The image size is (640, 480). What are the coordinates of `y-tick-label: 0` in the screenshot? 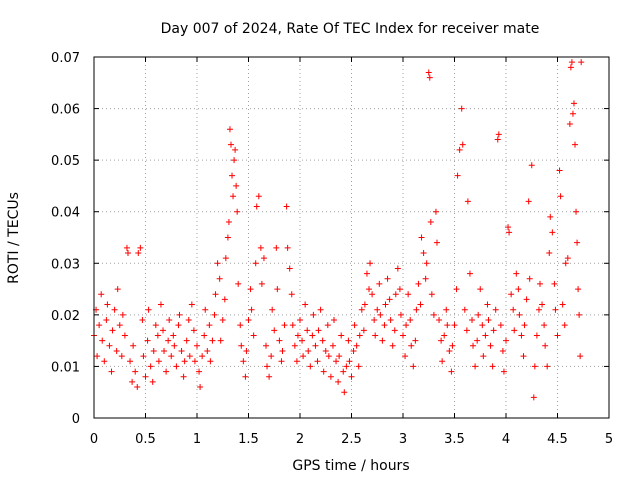 It's located at (76, 419).